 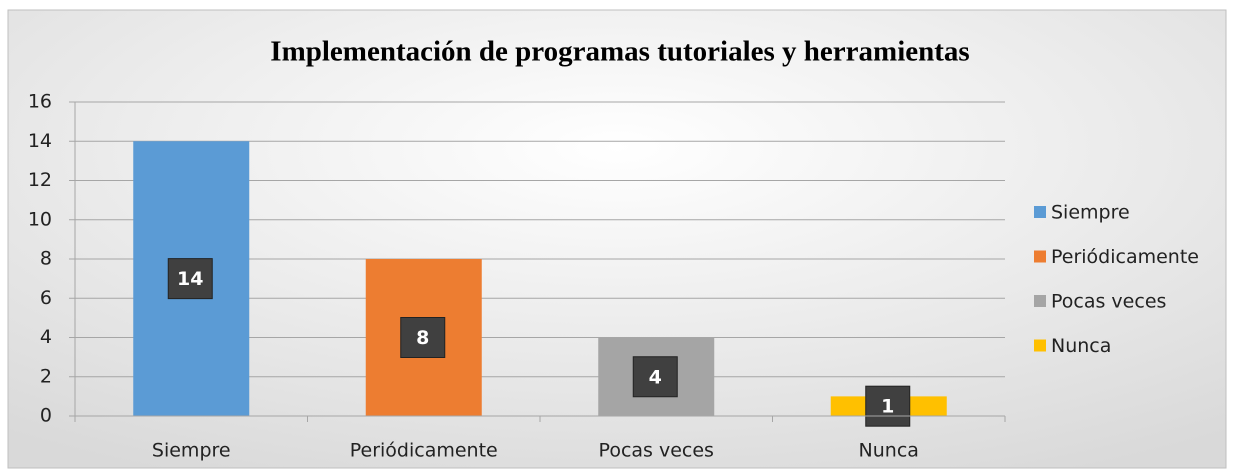 What do you see at coordinates (46, 298) in the screenshot?
I see `y-tick-label: 6` at bounding box center [46, 298].